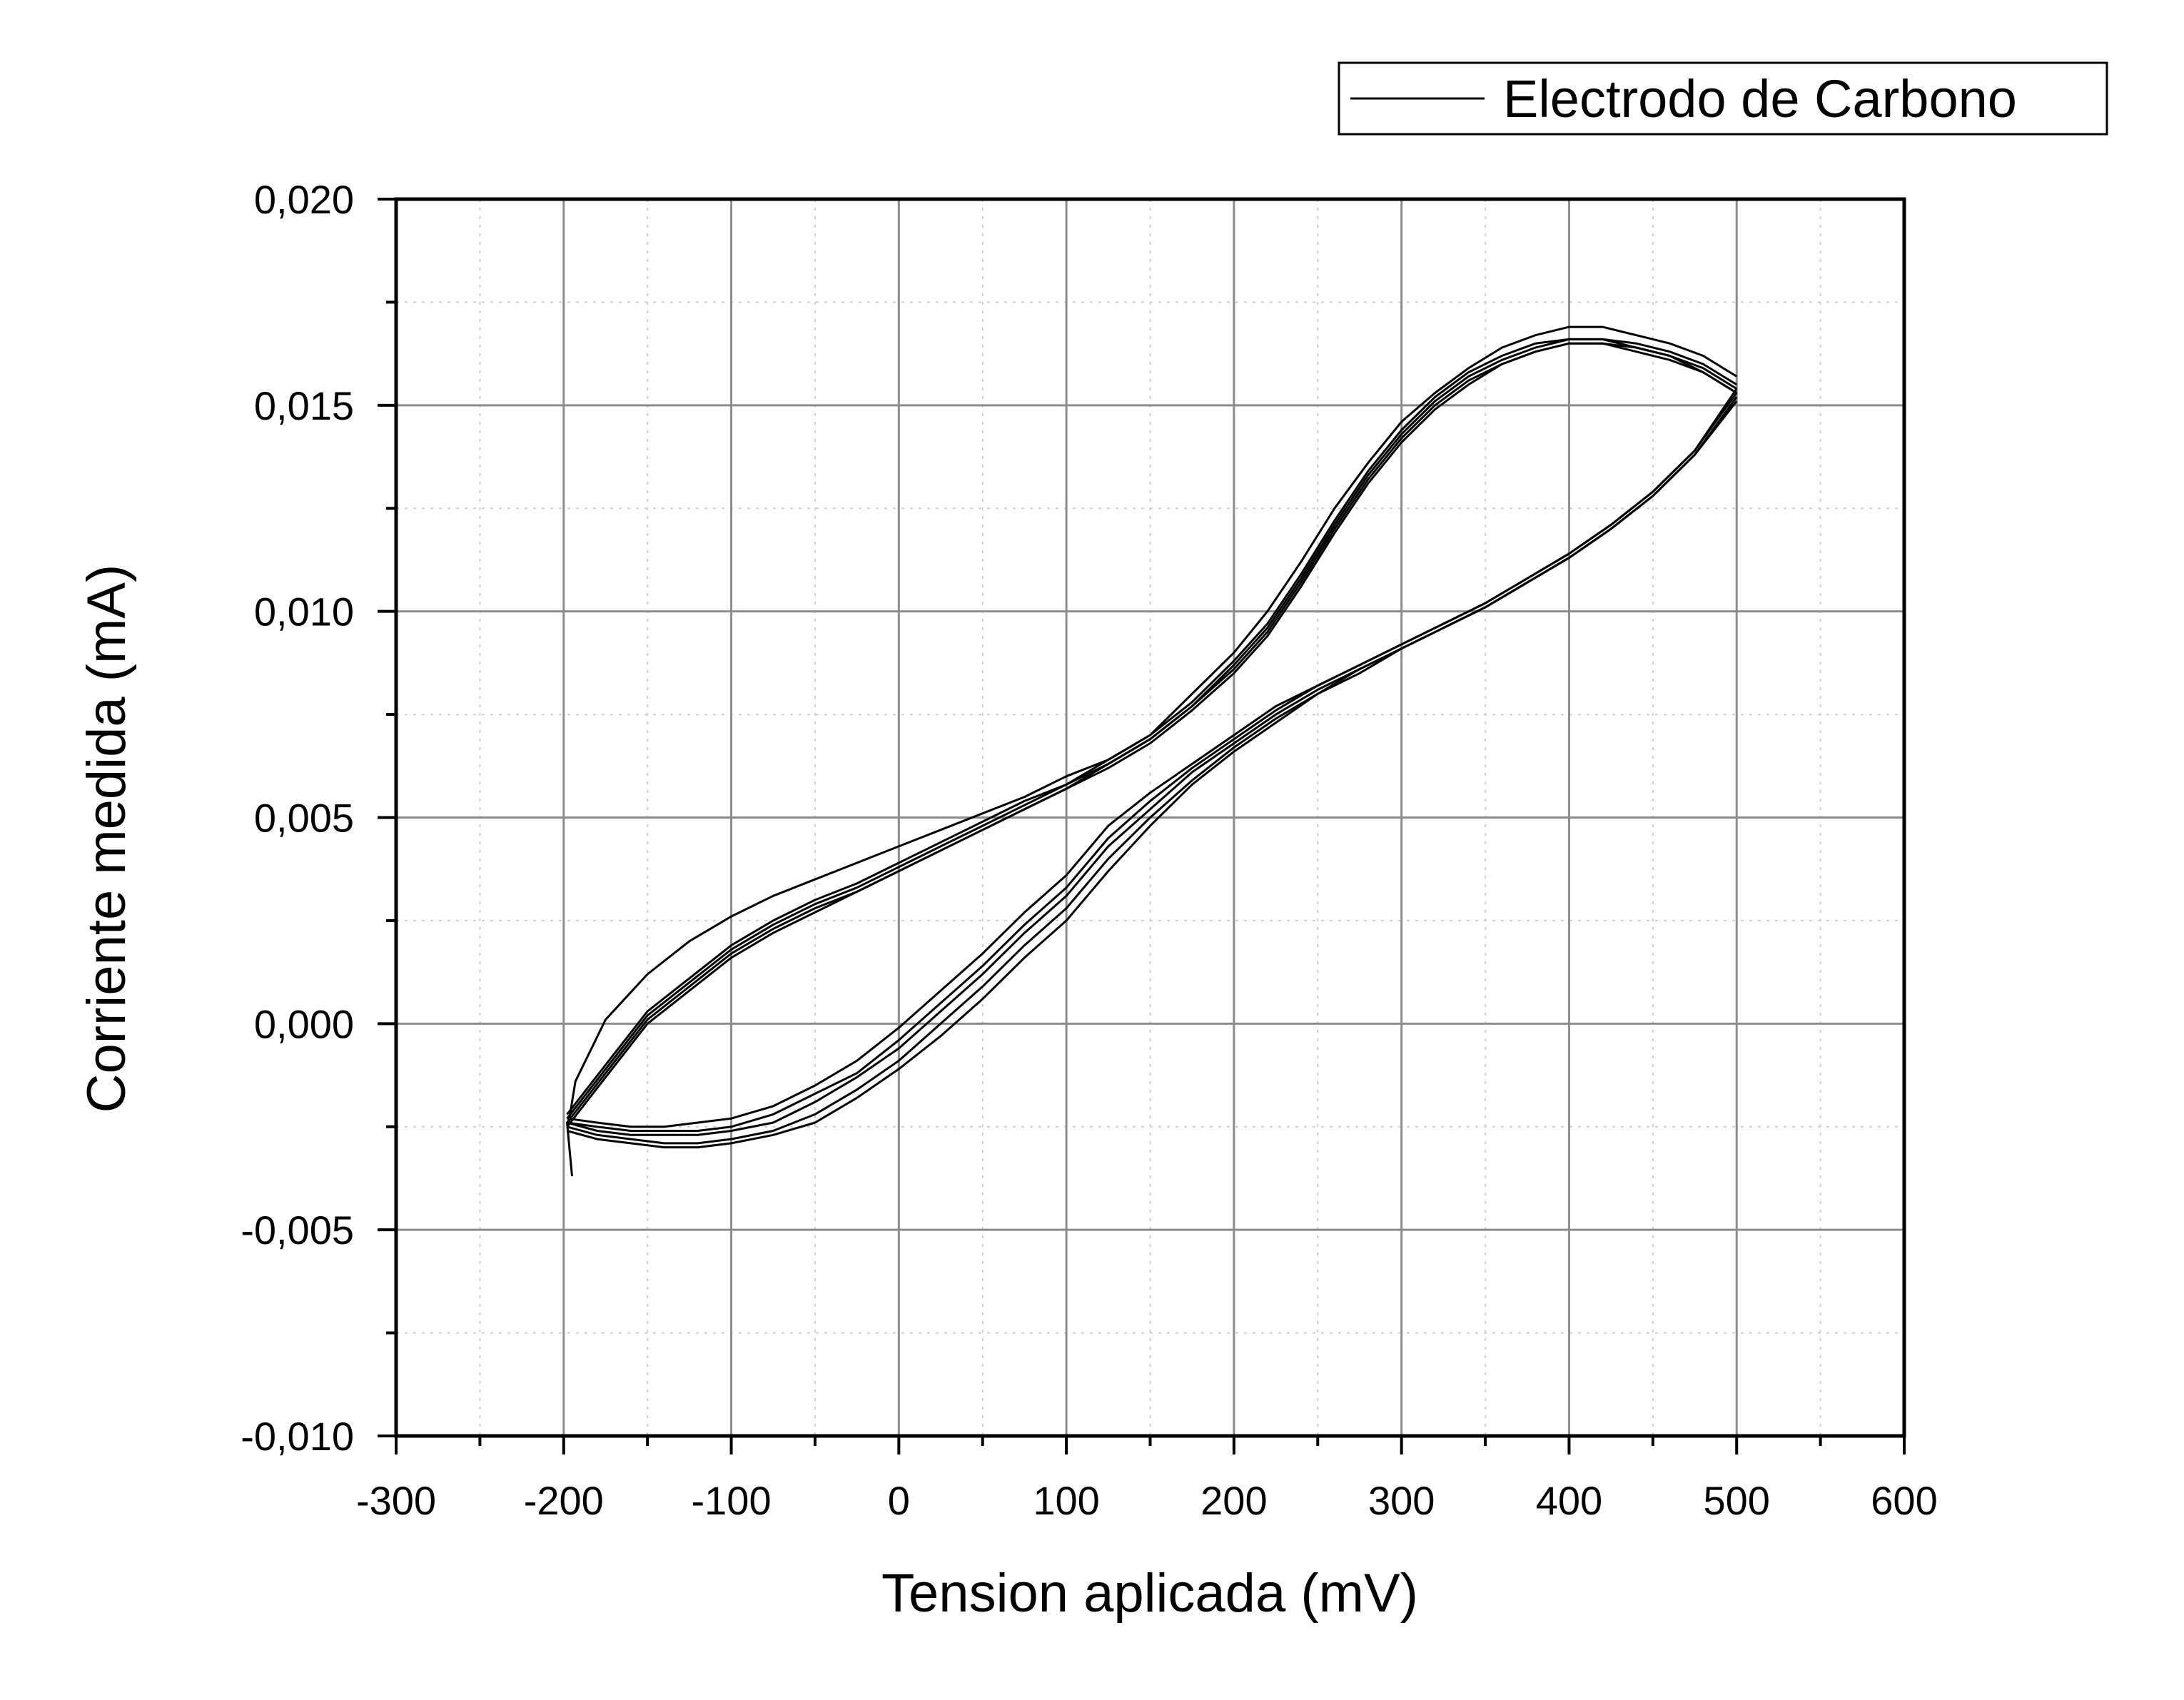 This screenshot has height=1700, width=2184. What do you see at coordinates (1904, 1500) in the screenshot?
I see `x-tick-label: 600` at bounding box center [1904, 1500].